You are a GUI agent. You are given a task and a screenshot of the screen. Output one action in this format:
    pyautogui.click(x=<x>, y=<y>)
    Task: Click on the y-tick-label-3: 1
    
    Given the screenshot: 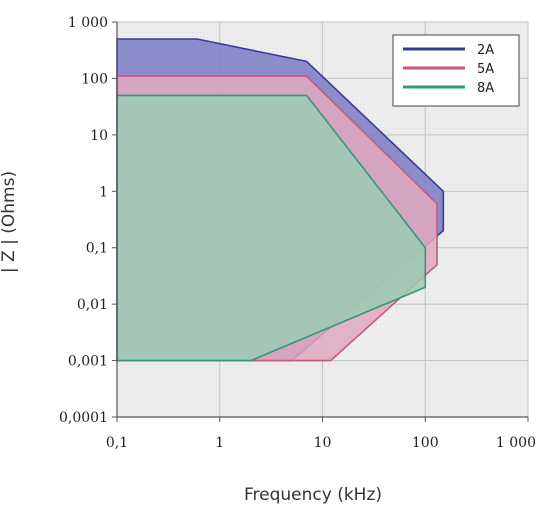 What is the action you would take?
    pyautogui.click(x=103, y=192)
    